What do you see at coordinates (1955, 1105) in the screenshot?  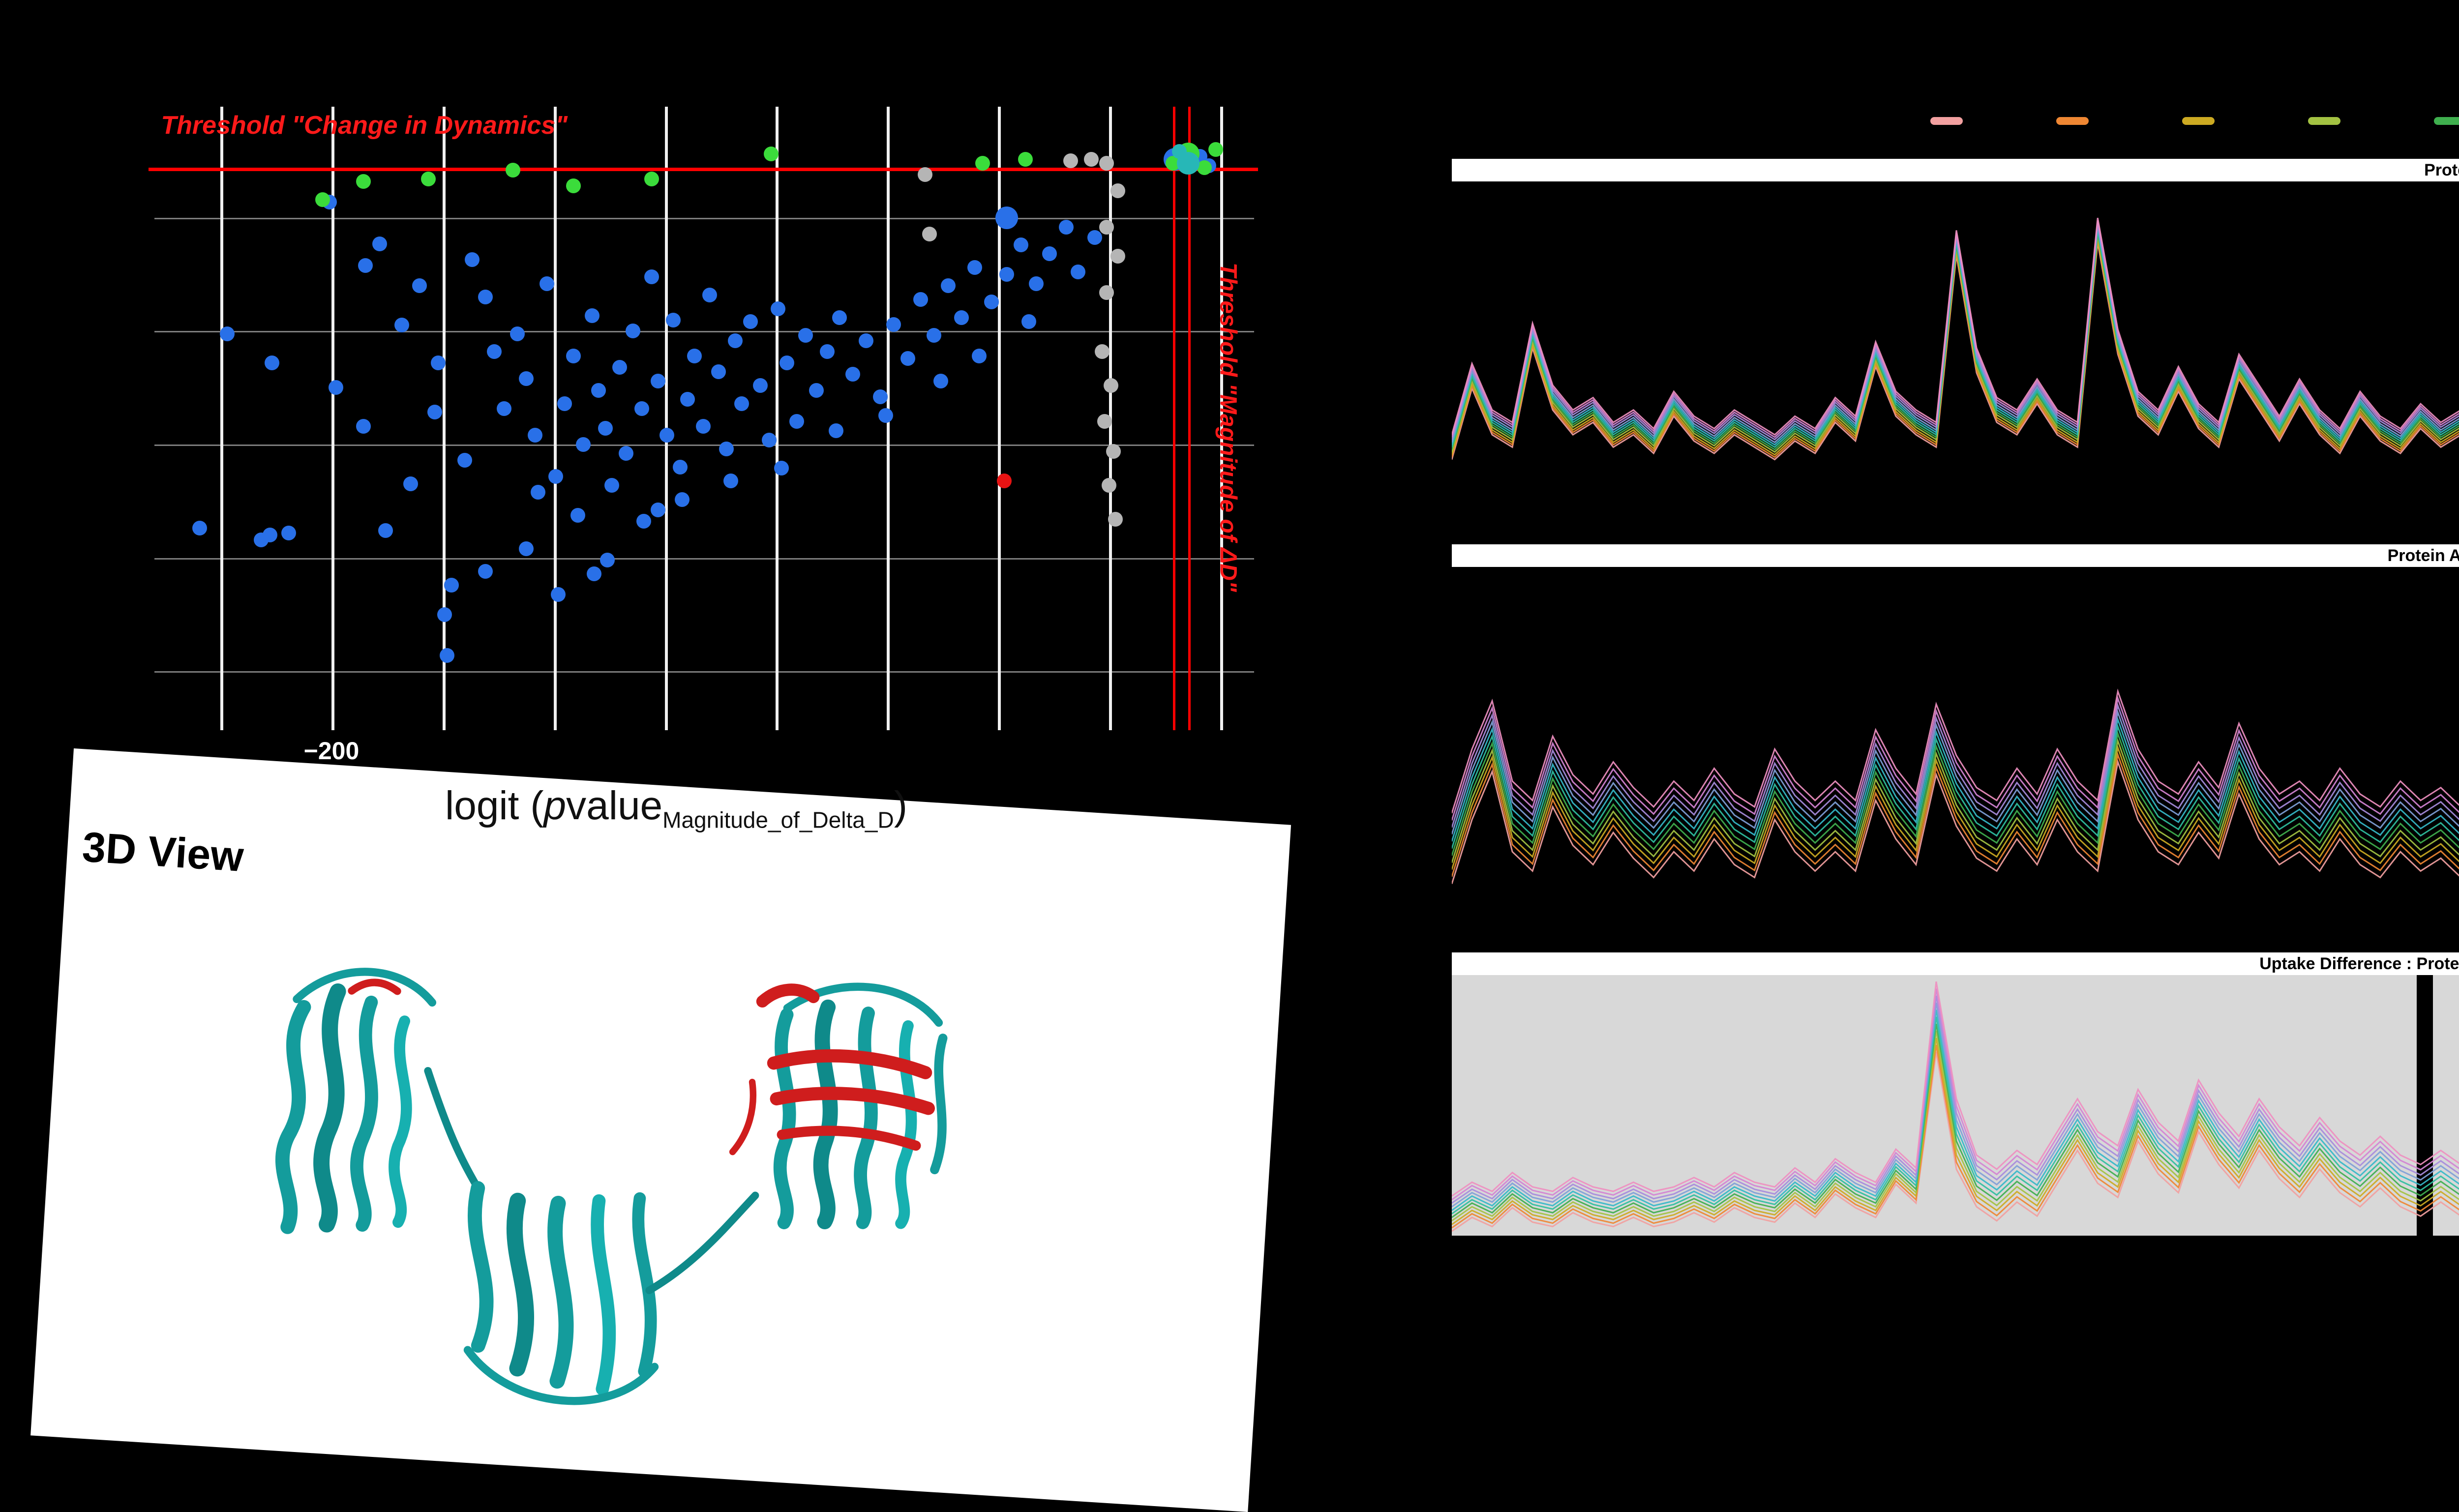 I see `uptake-difference-chart` at bounding box center [1955, 1105].